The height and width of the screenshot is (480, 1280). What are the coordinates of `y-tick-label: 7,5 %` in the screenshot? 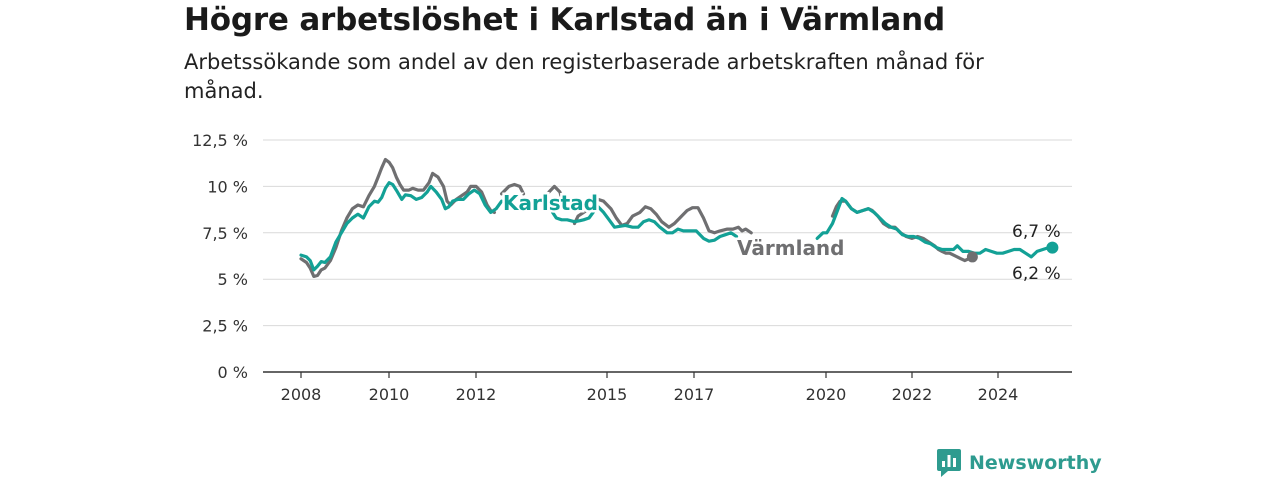 It's located at (225, 233).